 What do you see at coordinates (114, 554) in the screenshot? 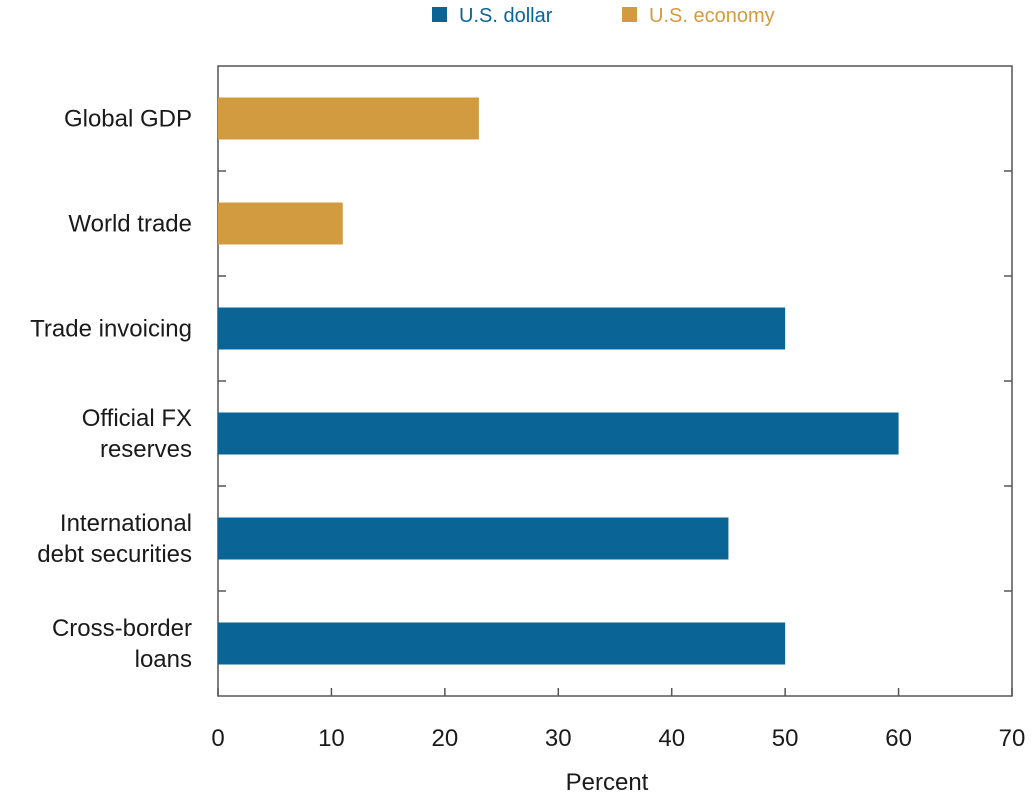
I see `category-label: debt securities` at bounding box center [114, 554].